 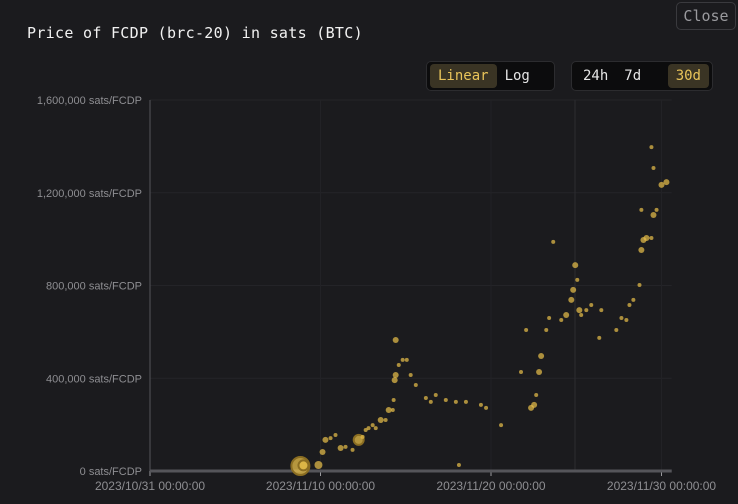 I want to click on x-tick-label: 2023/10/31 00:00:00, so click(x=150, y=486).